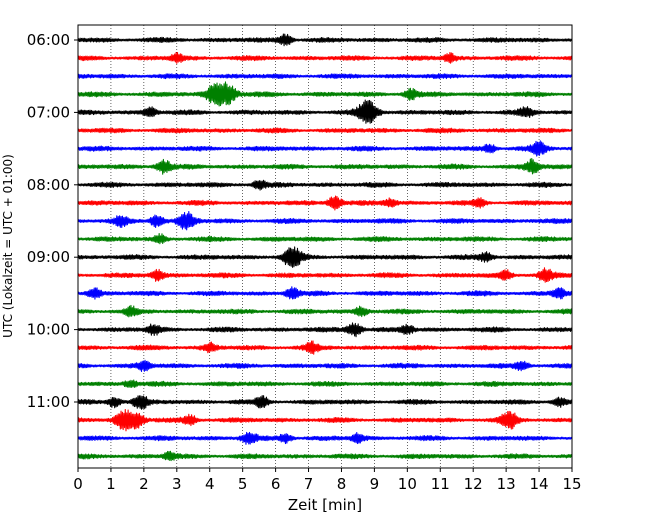  I want to click on x-tick-label: 14, so click(539, 484).